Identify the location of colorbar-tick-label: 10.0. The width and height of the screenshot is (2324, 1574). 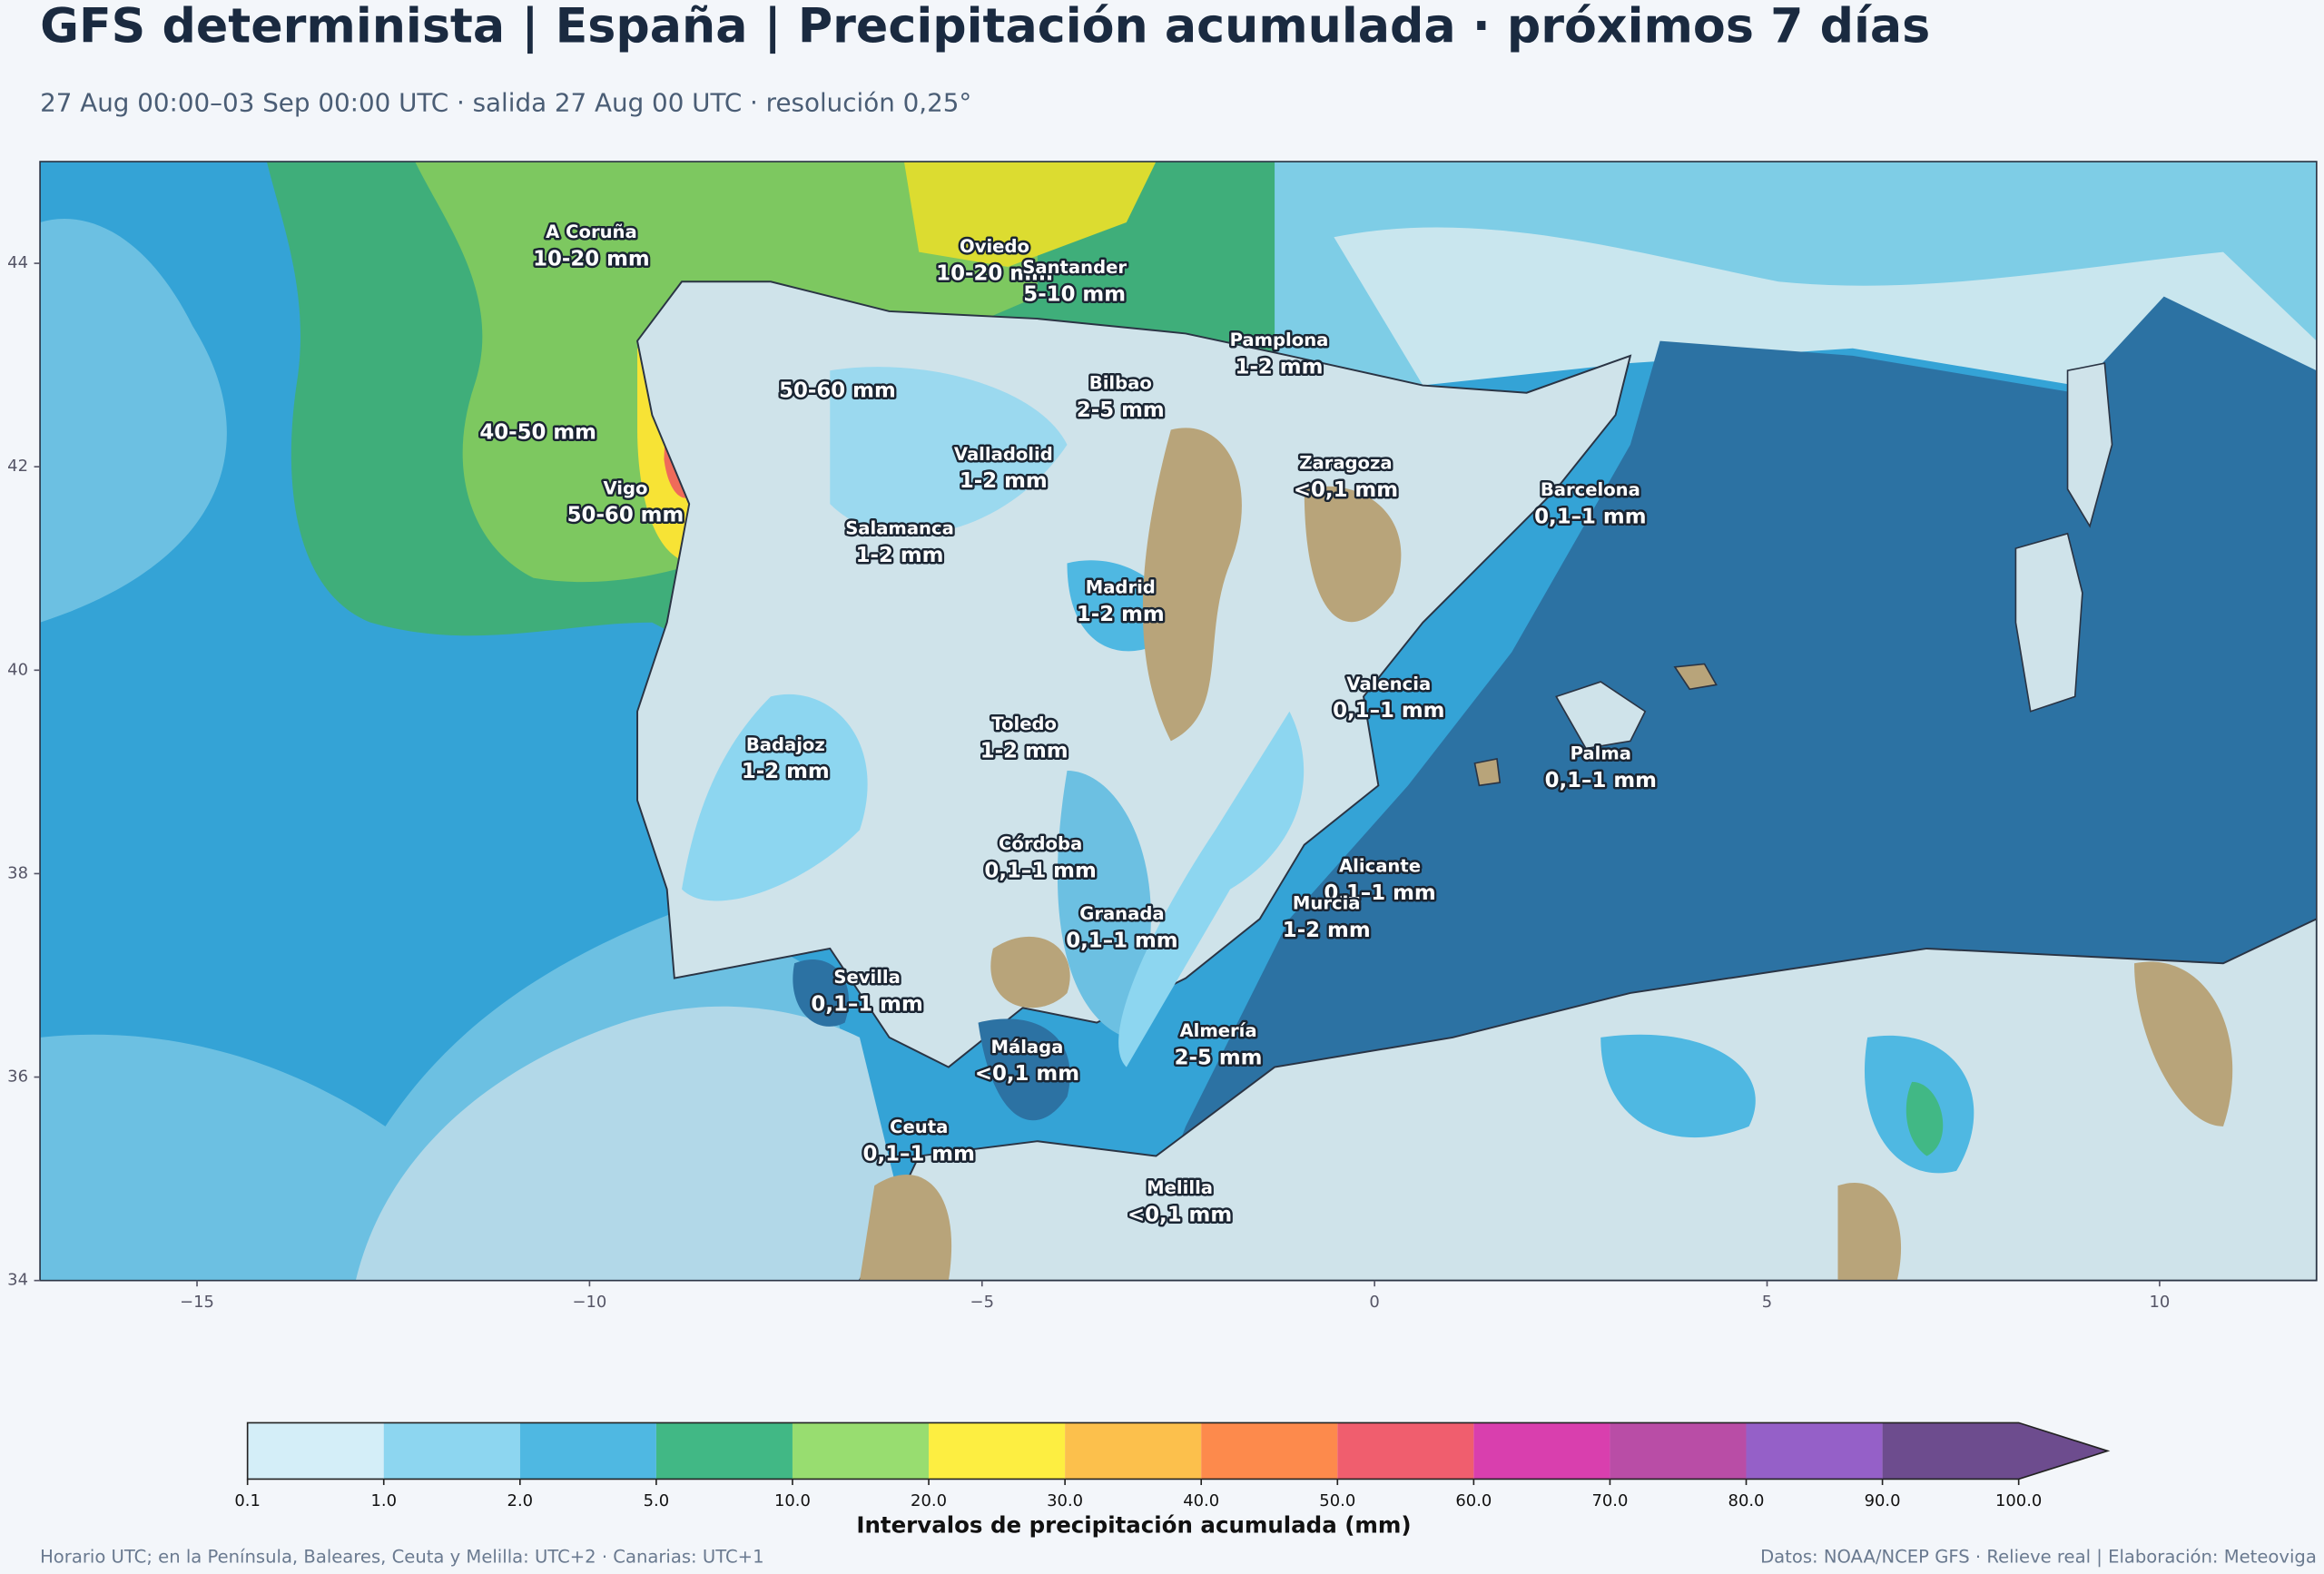
(792, 1500).